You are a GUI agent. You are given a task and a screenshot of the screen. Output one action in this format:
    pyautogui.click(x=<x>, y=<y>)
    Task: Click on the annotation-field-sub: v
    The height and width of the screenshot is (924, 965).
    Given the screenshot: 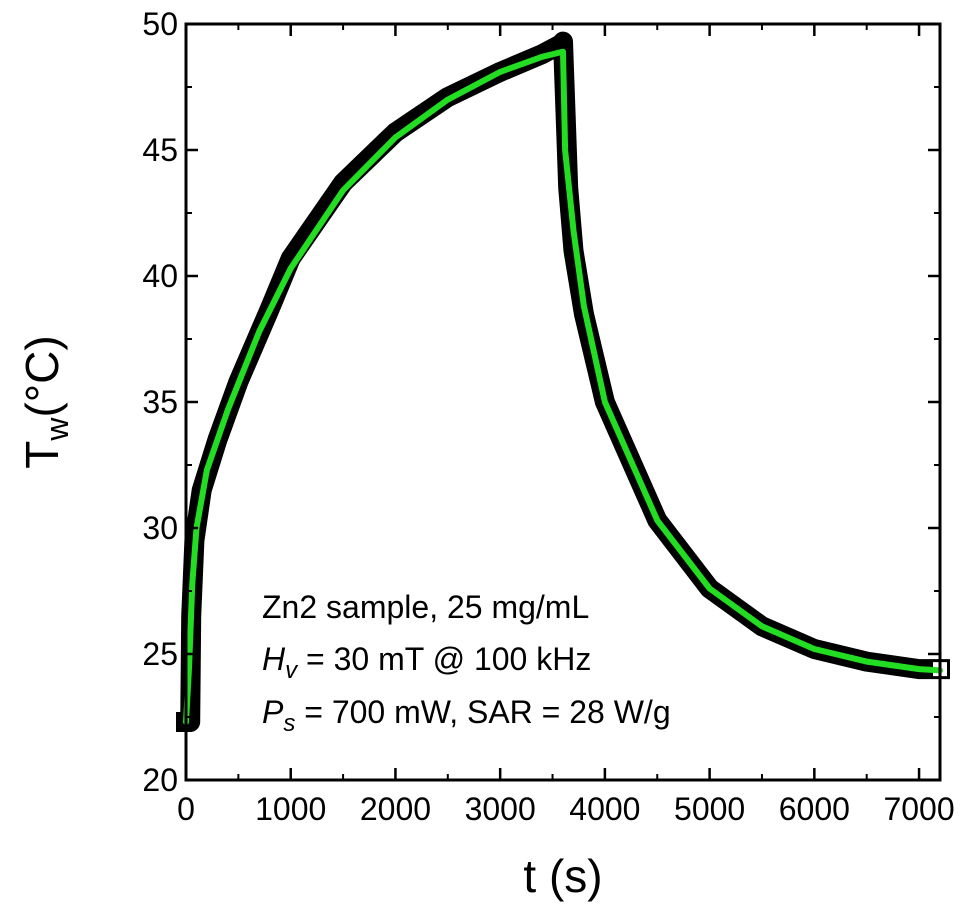 What is the action you would take?
    pyautogui.click(x=292, y=670)
    